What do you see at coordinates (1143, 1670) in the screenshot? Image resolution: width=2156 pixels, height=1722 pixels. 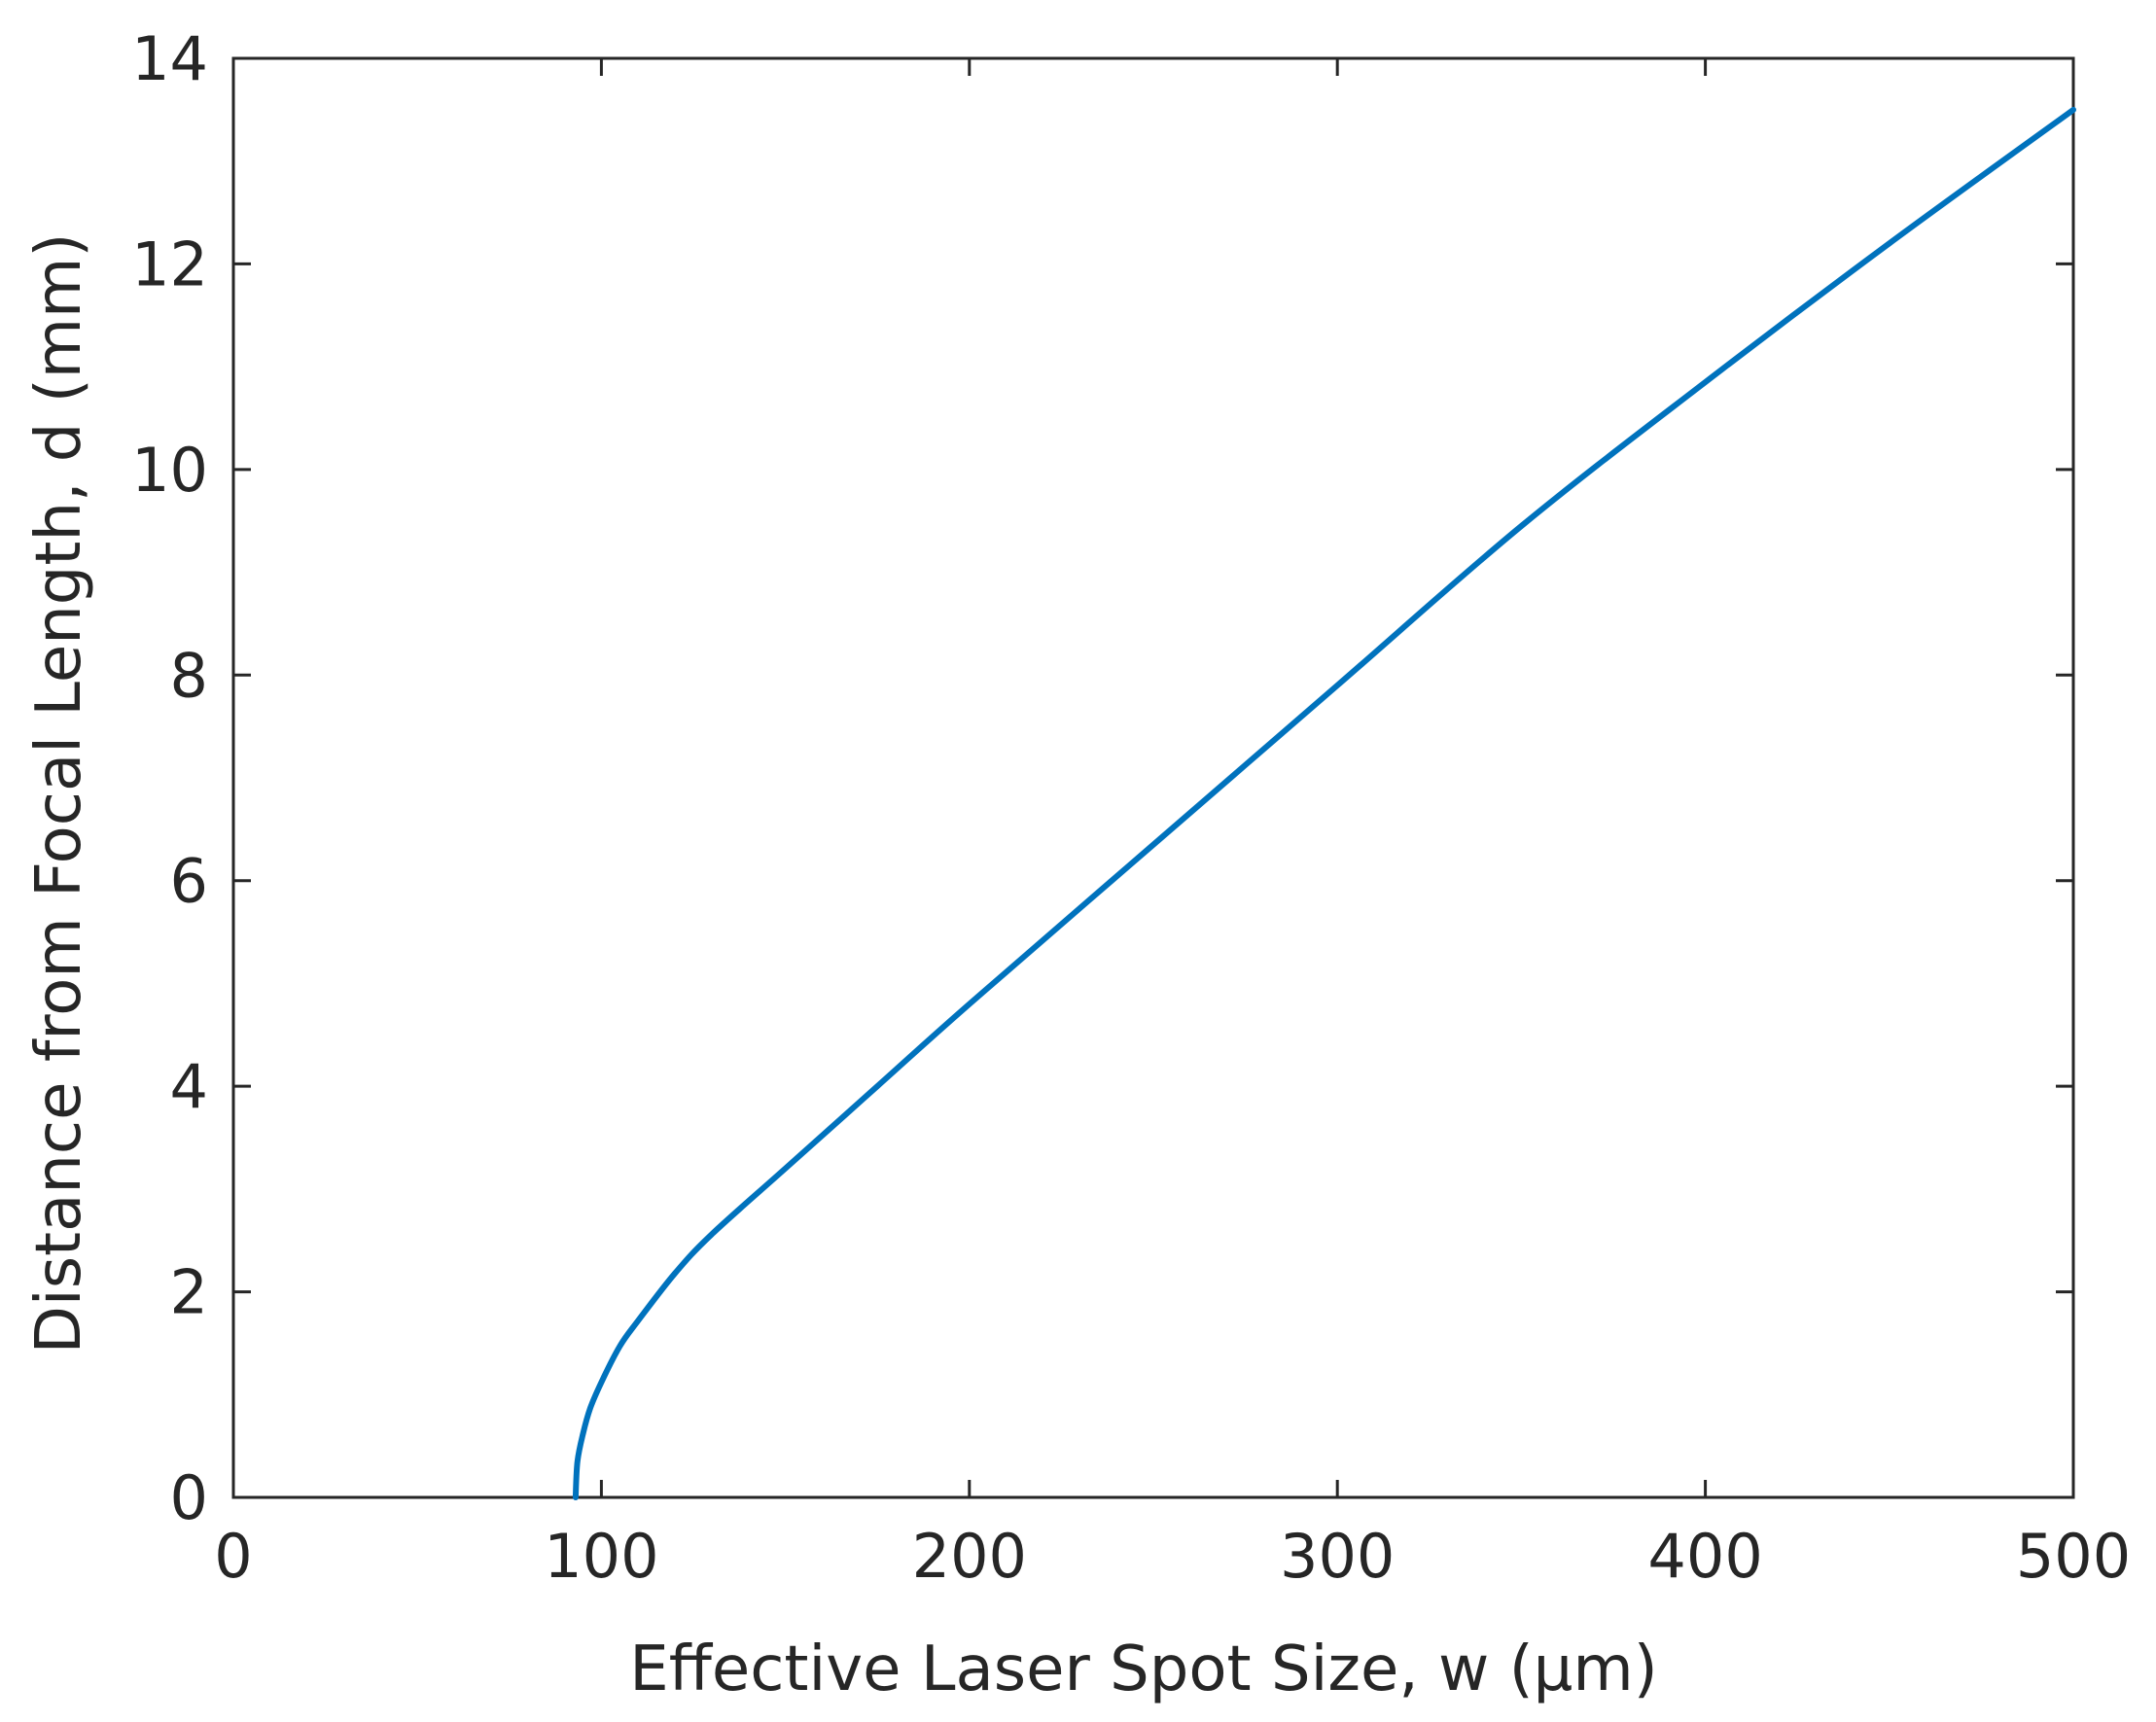 I see `x-axis-label: Effective Laser Spot Size, w (μm)` at bounding box center [1143, 1670].